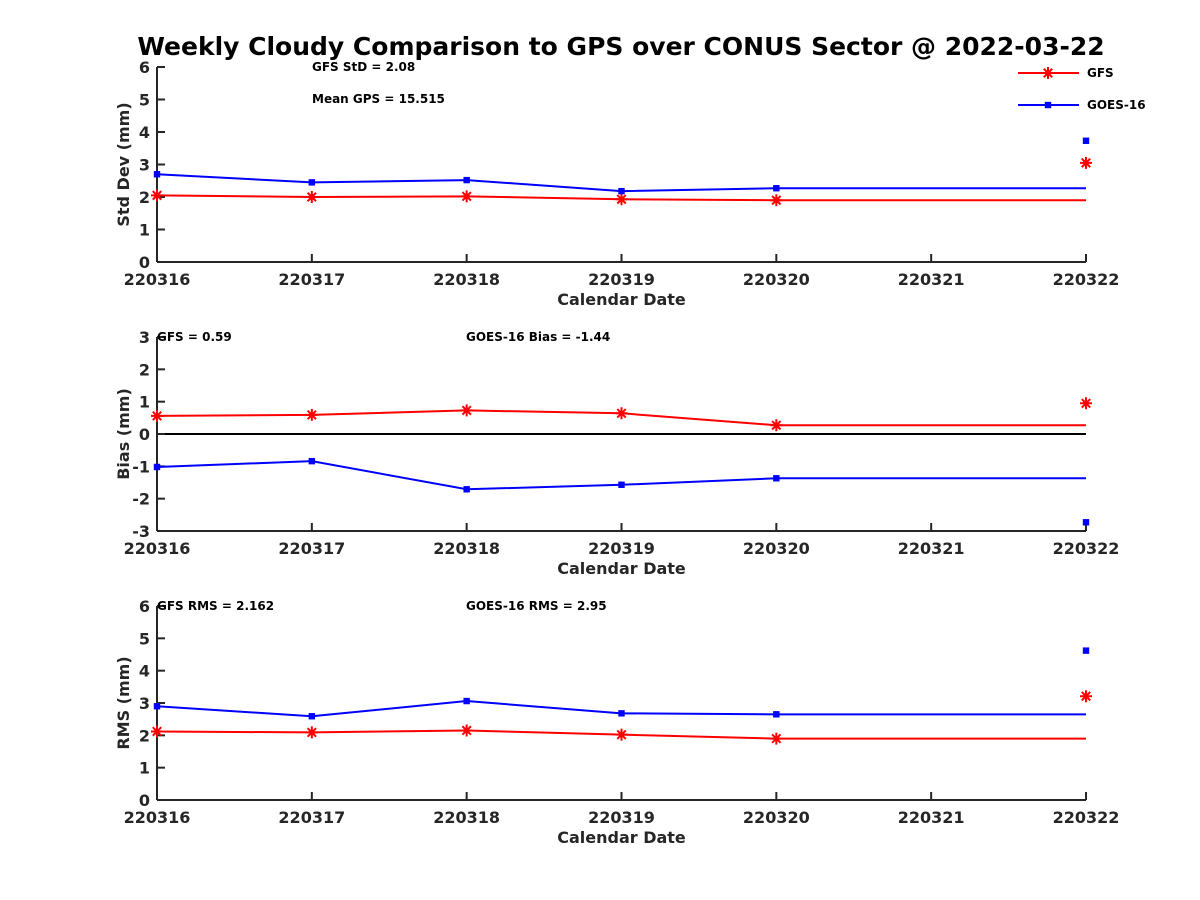 The image size is (1200, 900). I want to click on y-tick-label: 2, so click(144, 369).